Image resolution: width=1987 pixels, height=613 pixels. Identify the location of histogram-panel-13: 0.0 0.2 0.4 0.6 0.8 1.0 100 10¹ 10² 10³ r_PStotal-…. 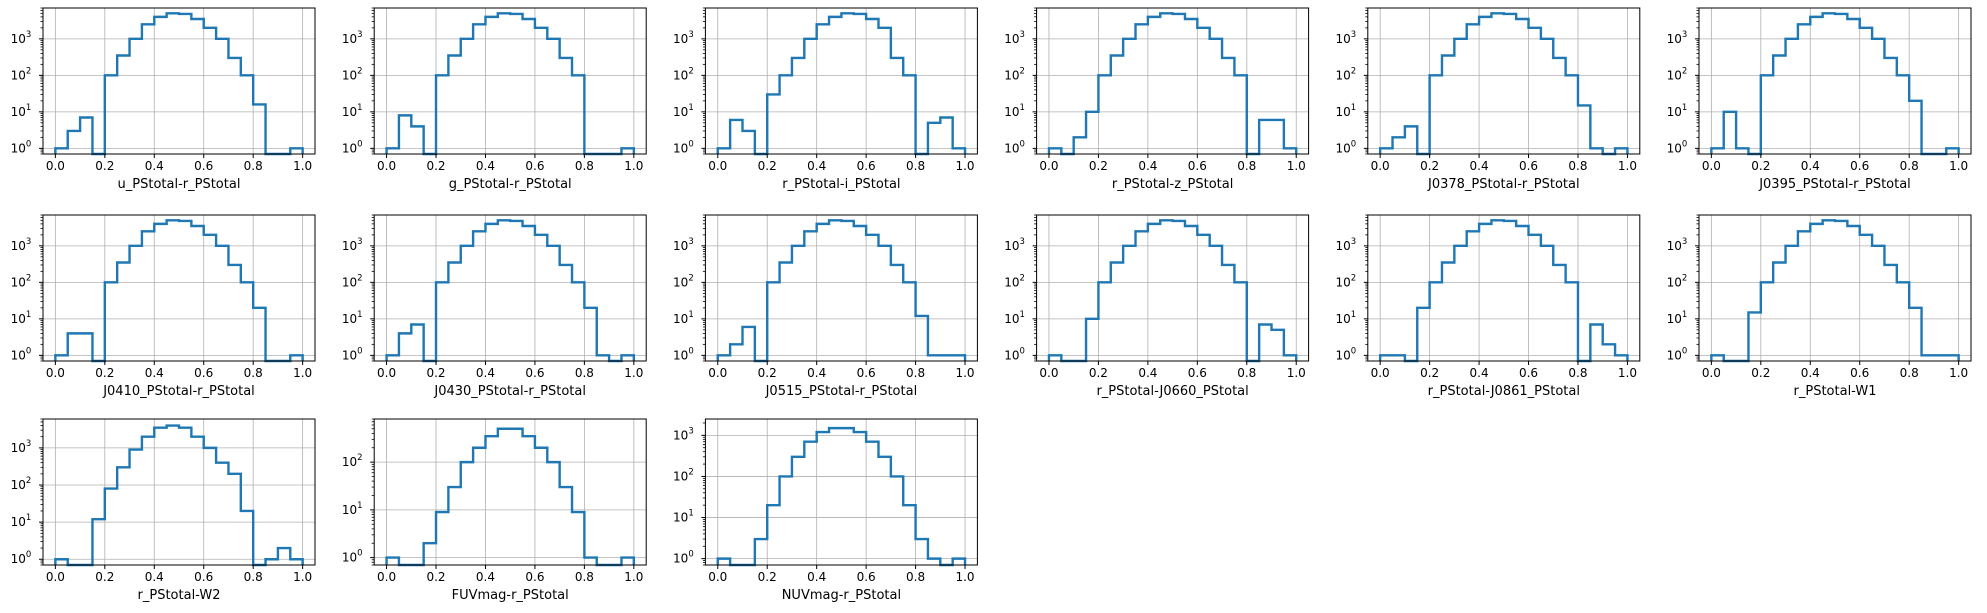
(163, 510).